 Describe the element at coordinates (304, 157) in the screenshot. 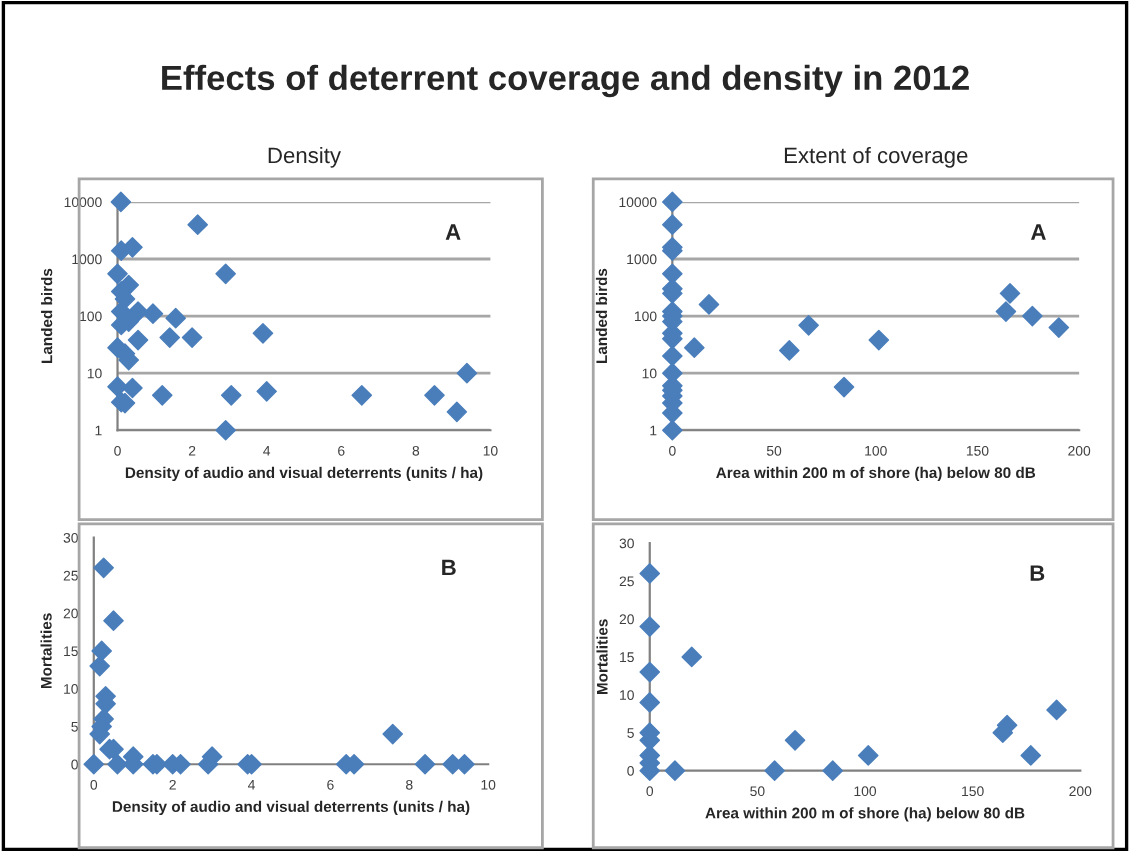

I see `chart-subtitle: Density` at that location.